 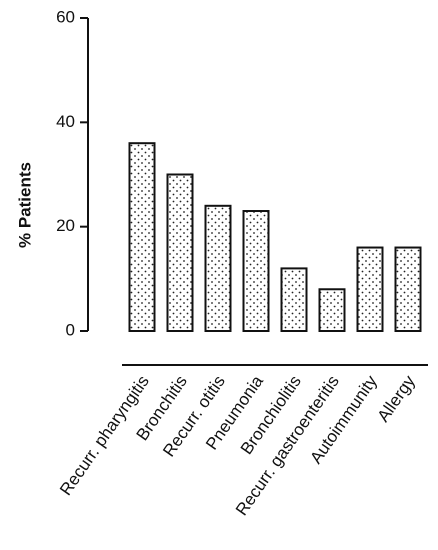 I want to click on y-tick-label: 0, so click(x=70, y=329).